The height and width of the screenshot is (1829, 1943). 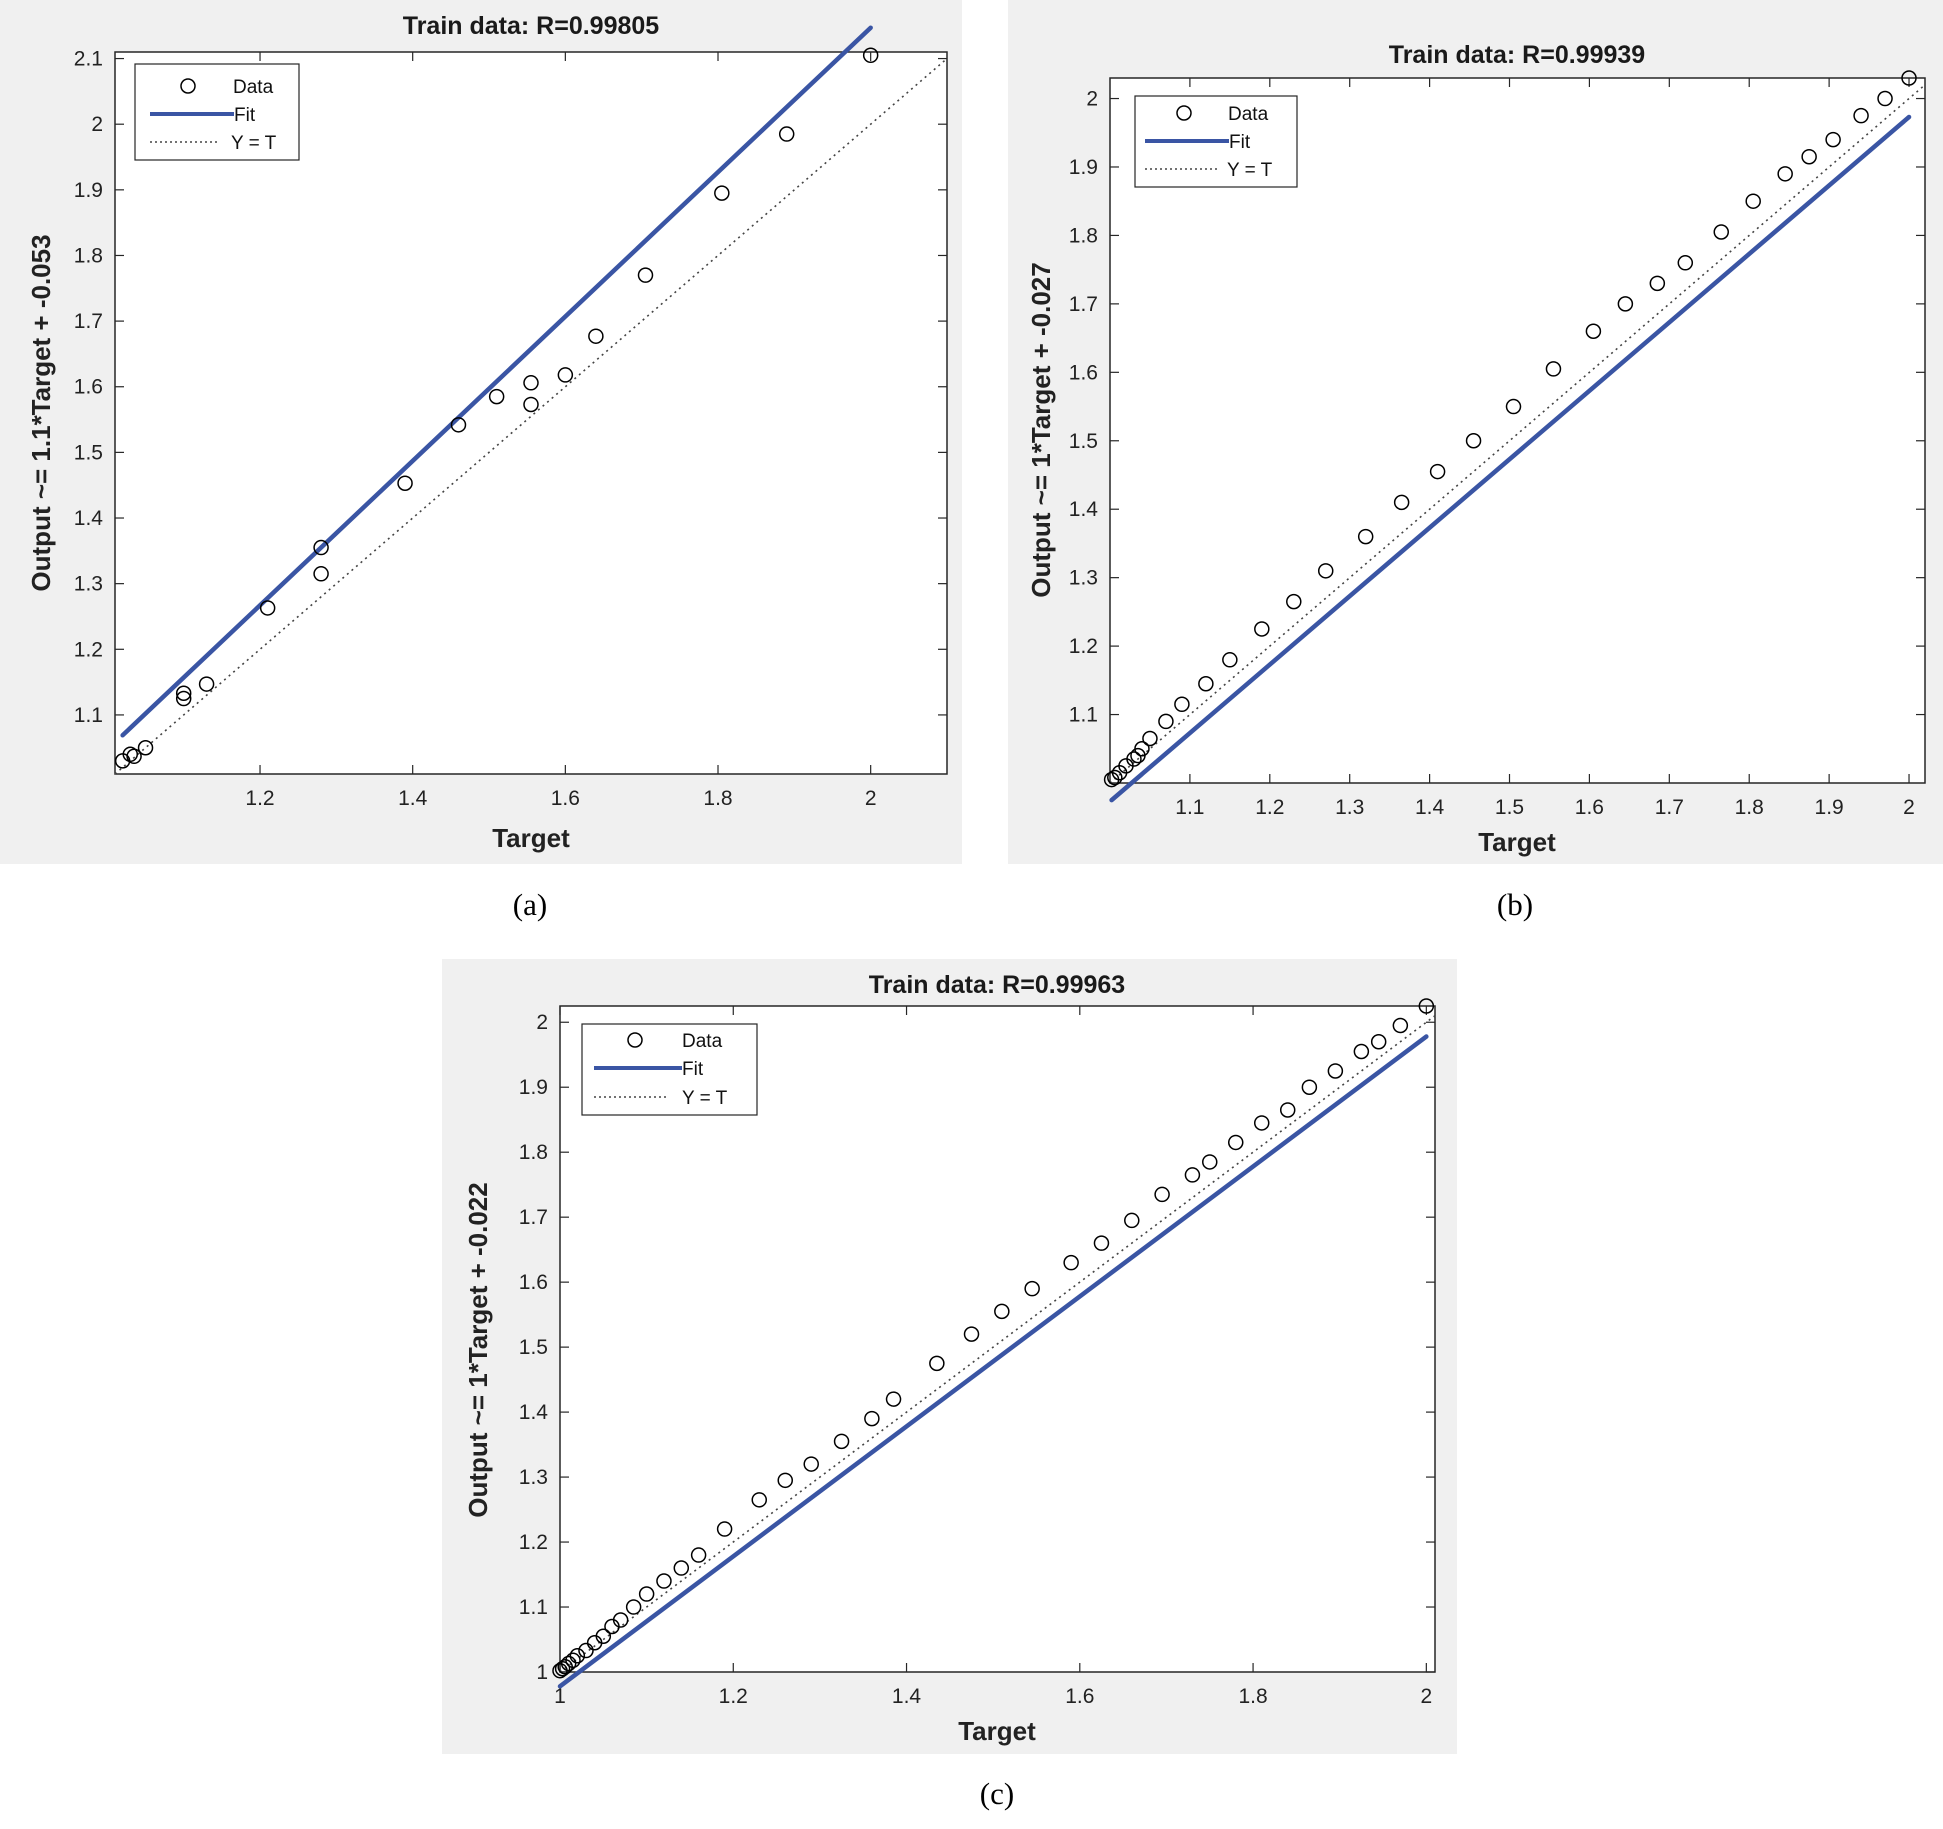 What do you see at coordinates (1189, 807) in the screenshot?
I see `x-tick-label: 1.1` at bounding box center [1189, 807].